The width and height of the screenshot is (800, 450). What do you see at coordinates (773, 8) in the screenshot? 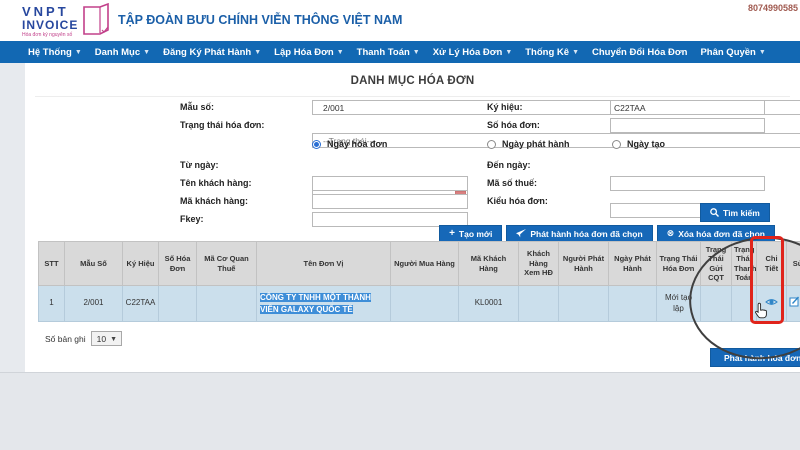
I see `session-code: 8074990585` at bounding box center [773, 8].